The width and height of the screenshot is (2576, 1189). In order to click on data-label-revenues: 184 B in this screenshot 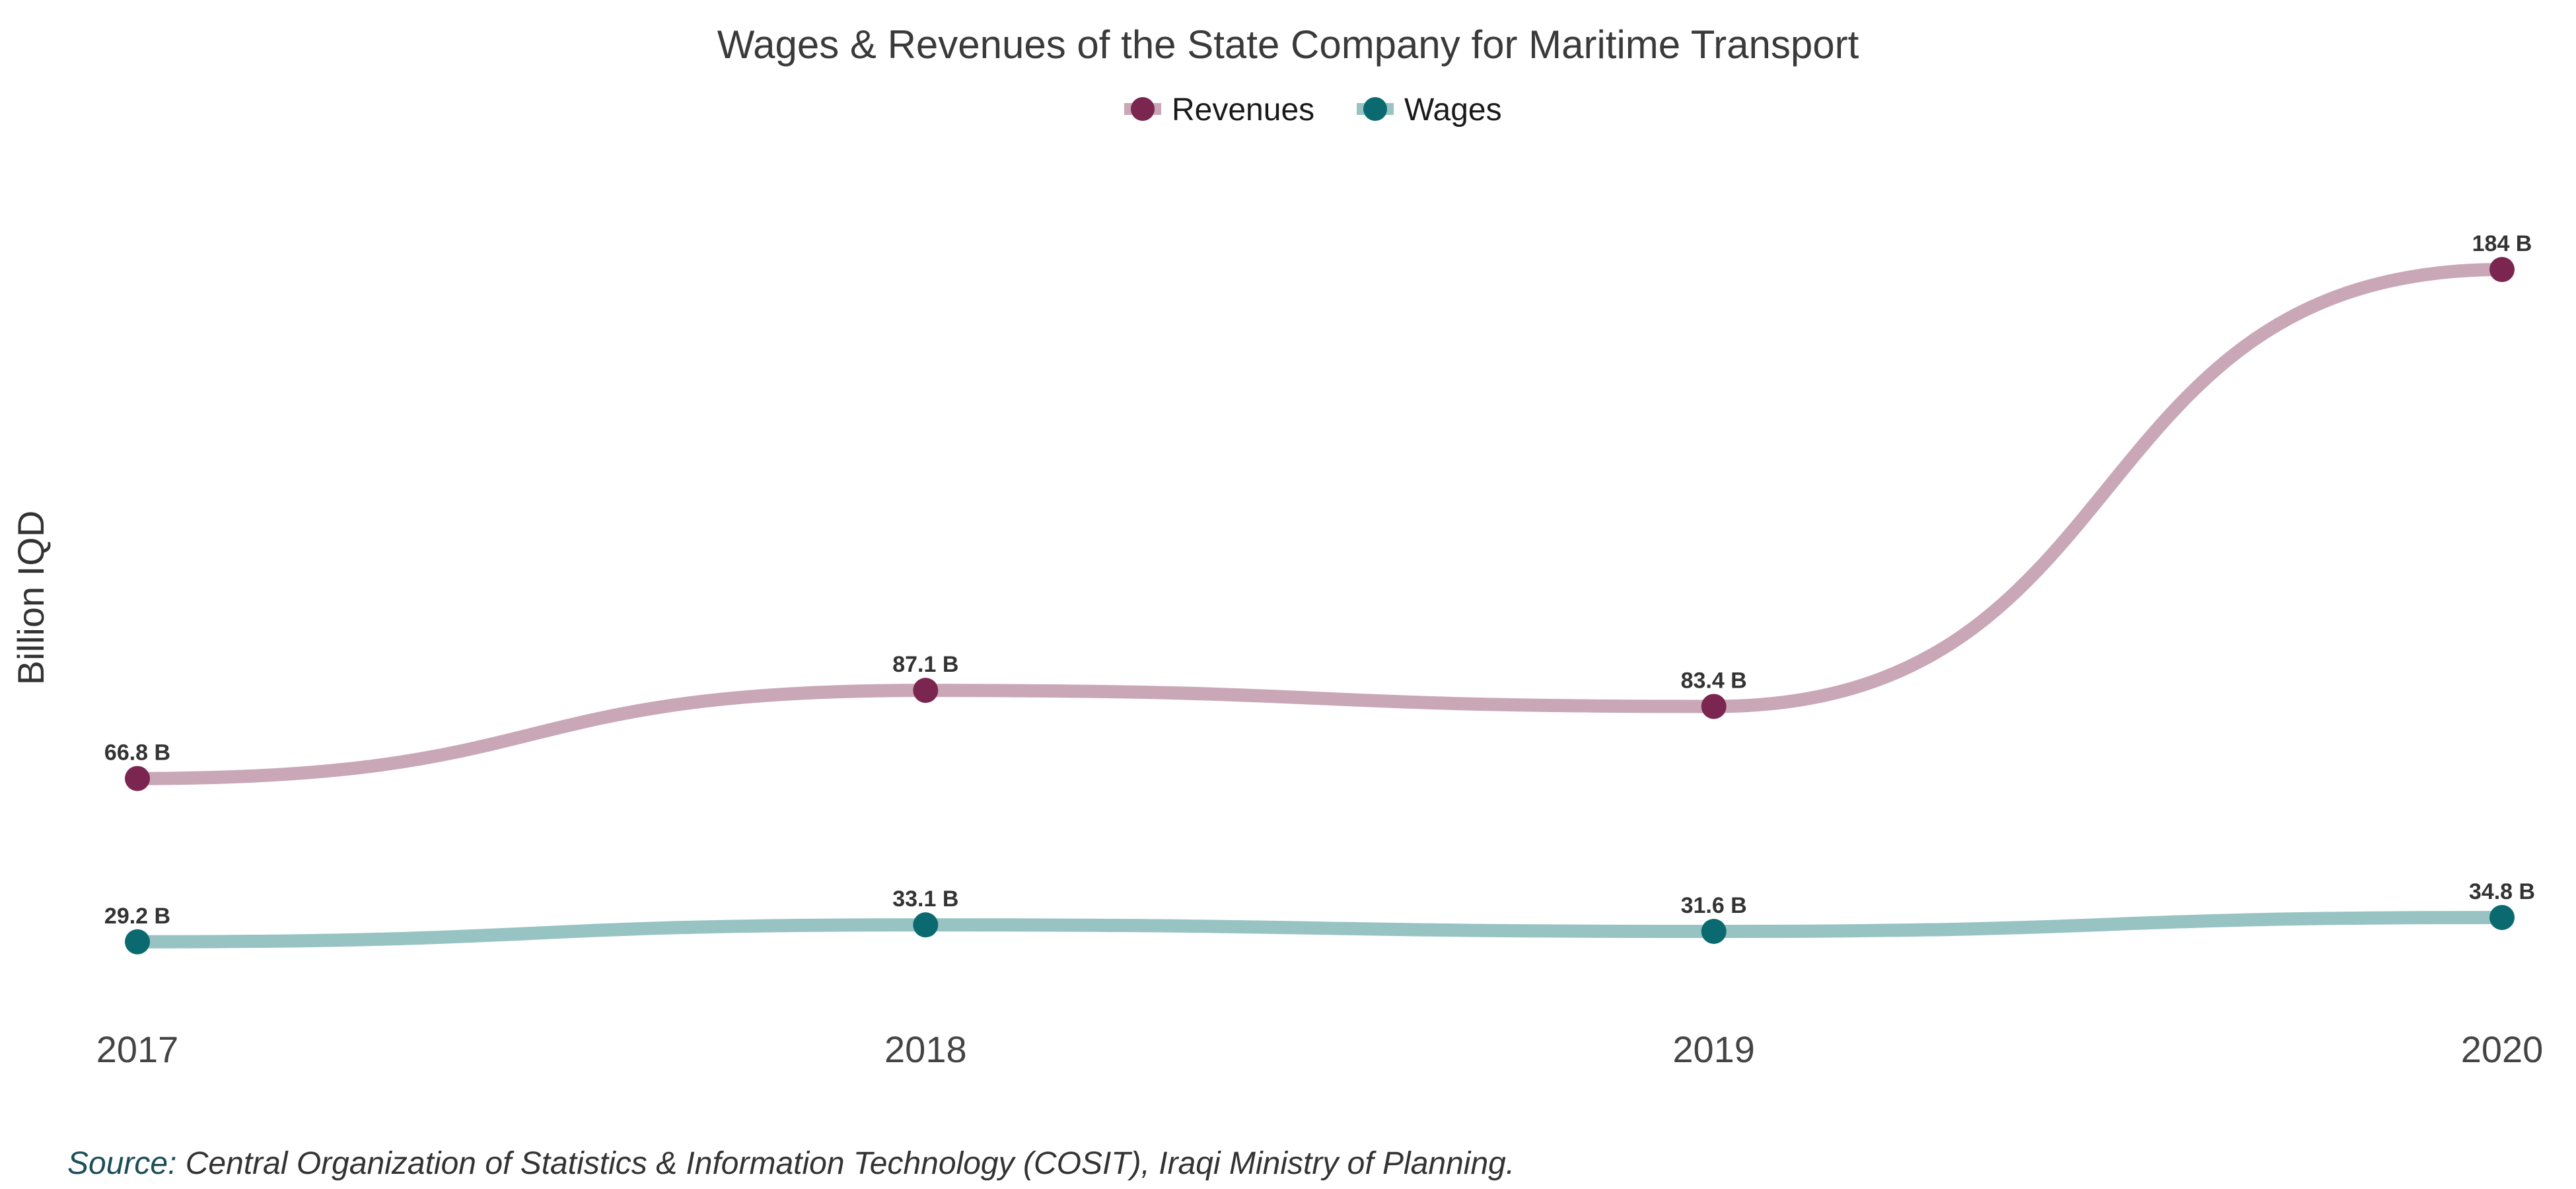, I will do `click(2502, 243)`.